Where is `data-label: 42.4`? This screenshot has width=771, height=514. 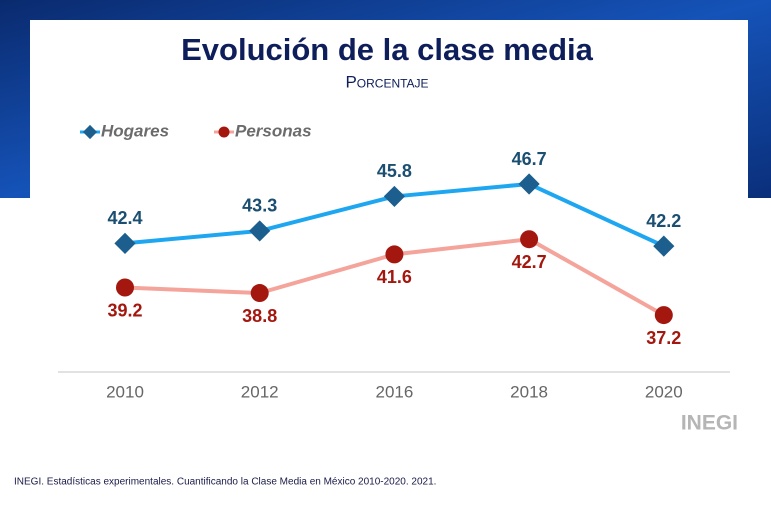 data-label: 42.4 is located at coordinates (124, 218).